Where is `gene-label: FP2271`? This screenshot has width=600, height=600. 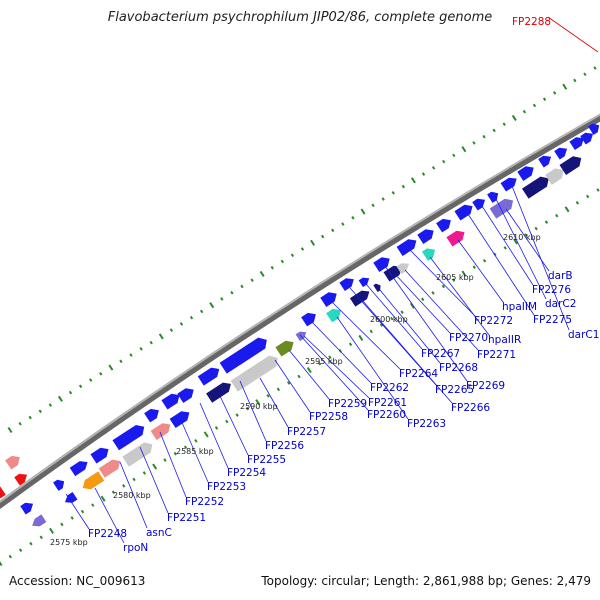
gene-label: FP2271 is located at coordinates (496, 355).